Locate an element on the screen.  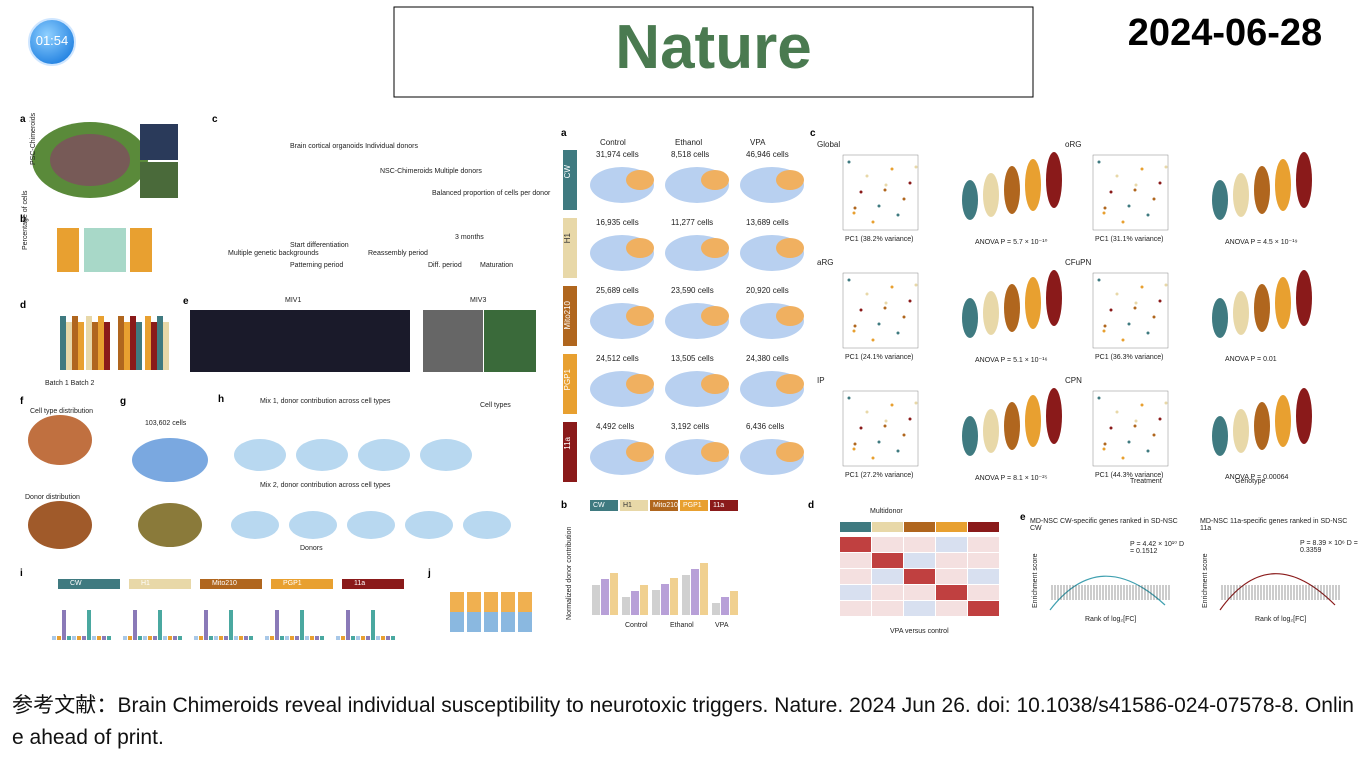
figure-label: 24,380 cells is located at coordinates (767, 358).